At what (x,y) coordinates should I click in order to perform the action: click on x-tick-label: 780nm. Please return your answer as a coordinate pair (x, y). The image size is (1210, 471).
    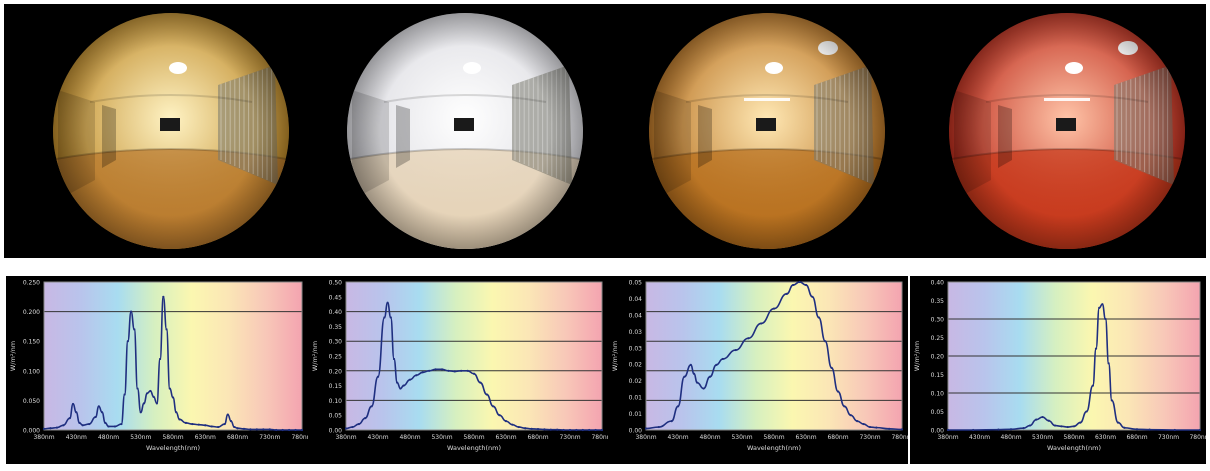
    Looking at the image, I should click on (1197, 437).